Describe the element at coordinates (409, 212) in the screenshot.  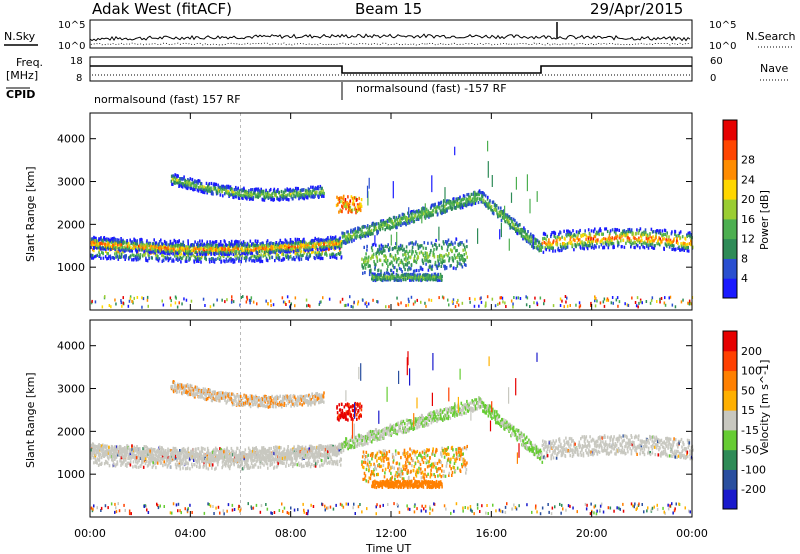
I see `streak-cell` at that location.